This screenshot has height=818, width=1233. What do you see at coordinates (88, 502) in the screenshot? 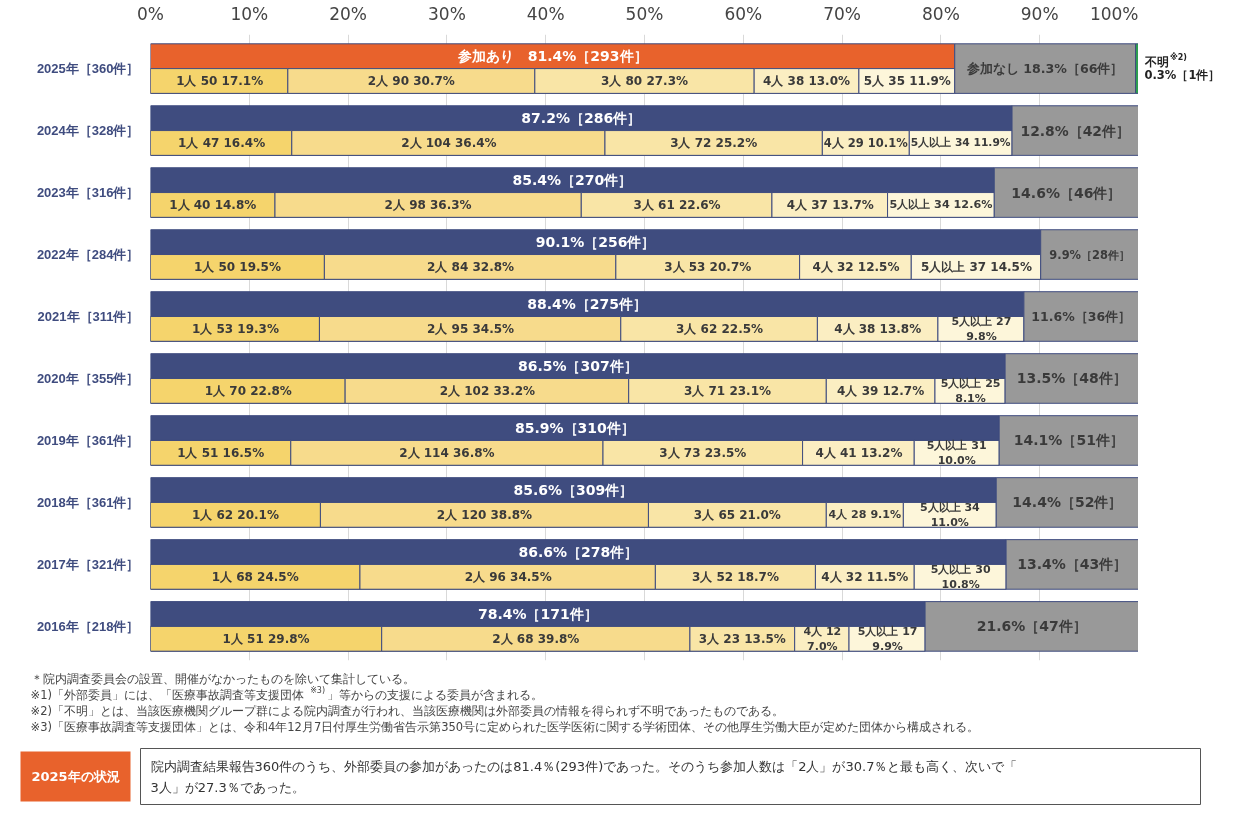
I see `y-tick-label: 2018年［361件］` at bounding box center [88, 502].